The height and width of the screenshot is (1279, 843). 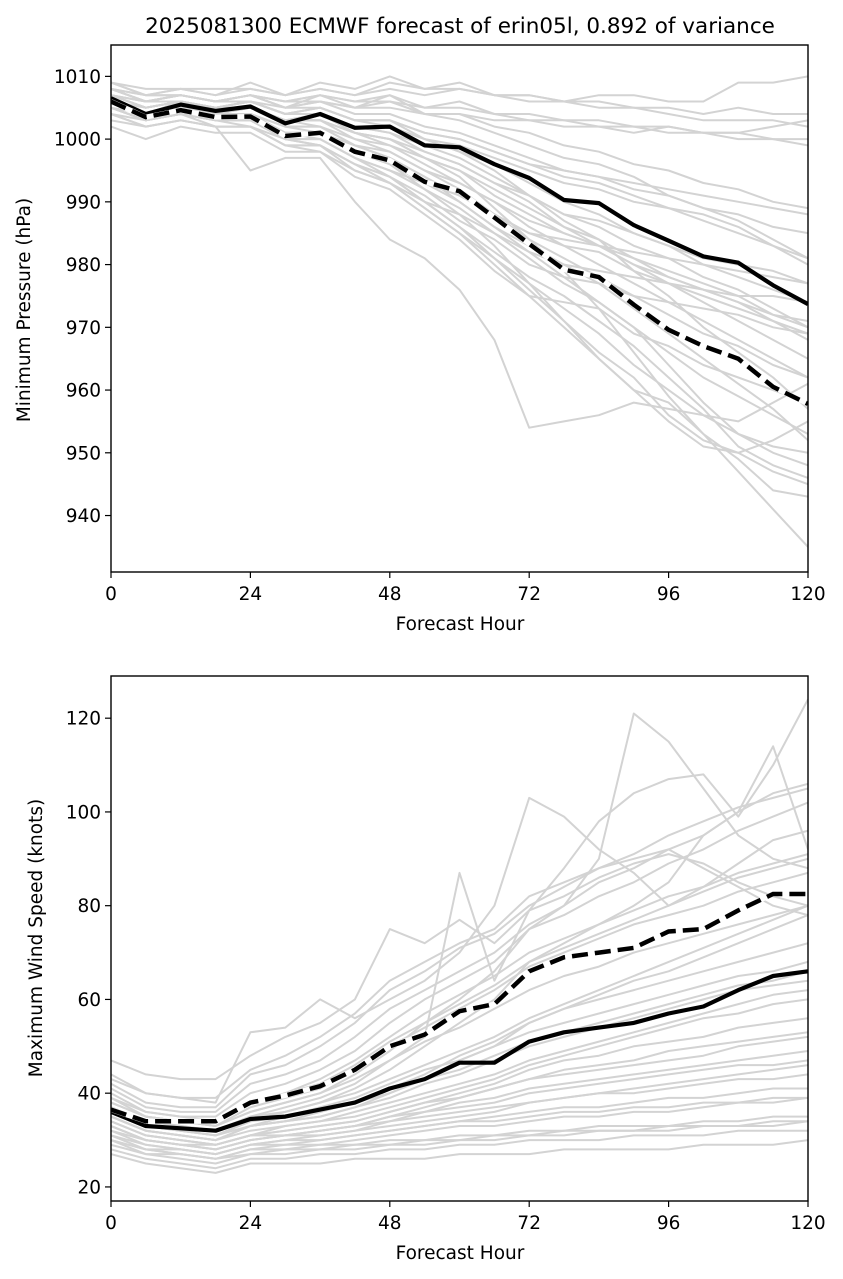 I want to click on pressure-x-tick-label: 24, so click(x=251, y=594).